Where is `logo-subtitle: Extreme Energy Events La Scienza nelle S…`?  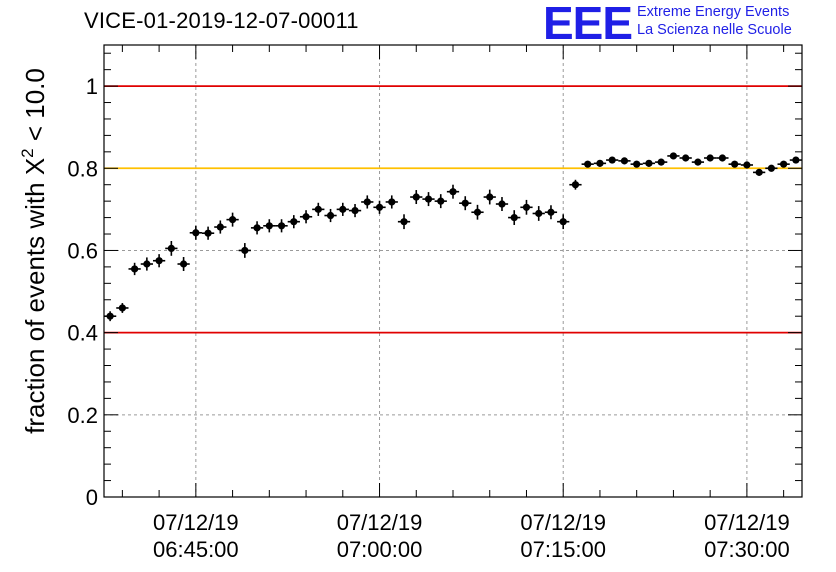 logo-subtitle: Extreme Energy Events La Scienza nelle S… is located at coordinates (714, 21).